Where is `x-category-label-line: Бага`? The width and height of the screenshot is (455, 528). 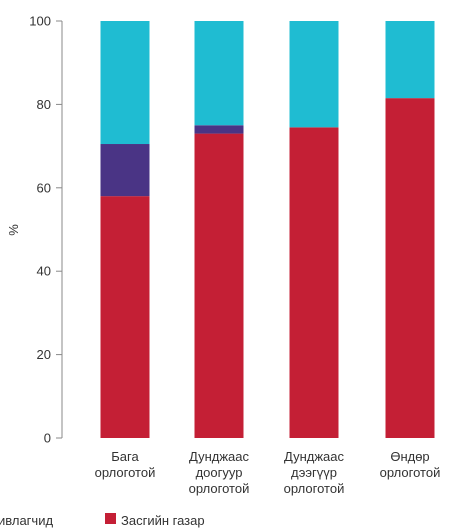 x-category-label-line: Бага is located at coordinates (125, 456).